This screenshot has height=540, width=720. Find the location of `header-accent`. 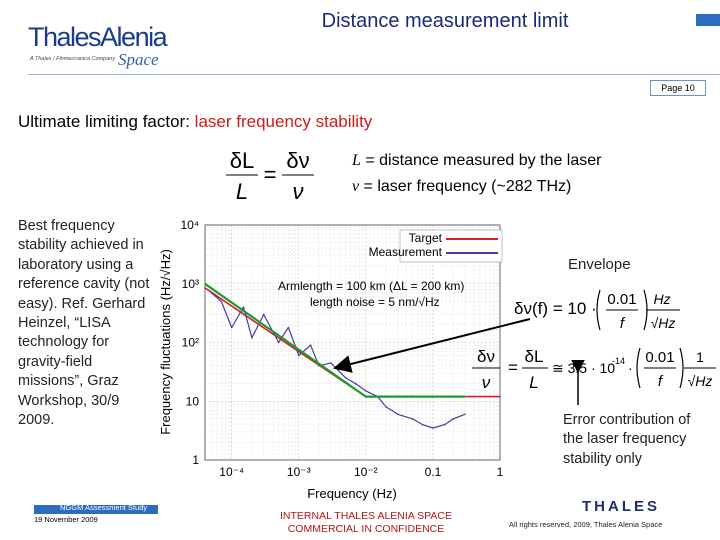

header-accent is located at coordinates (708, 20).